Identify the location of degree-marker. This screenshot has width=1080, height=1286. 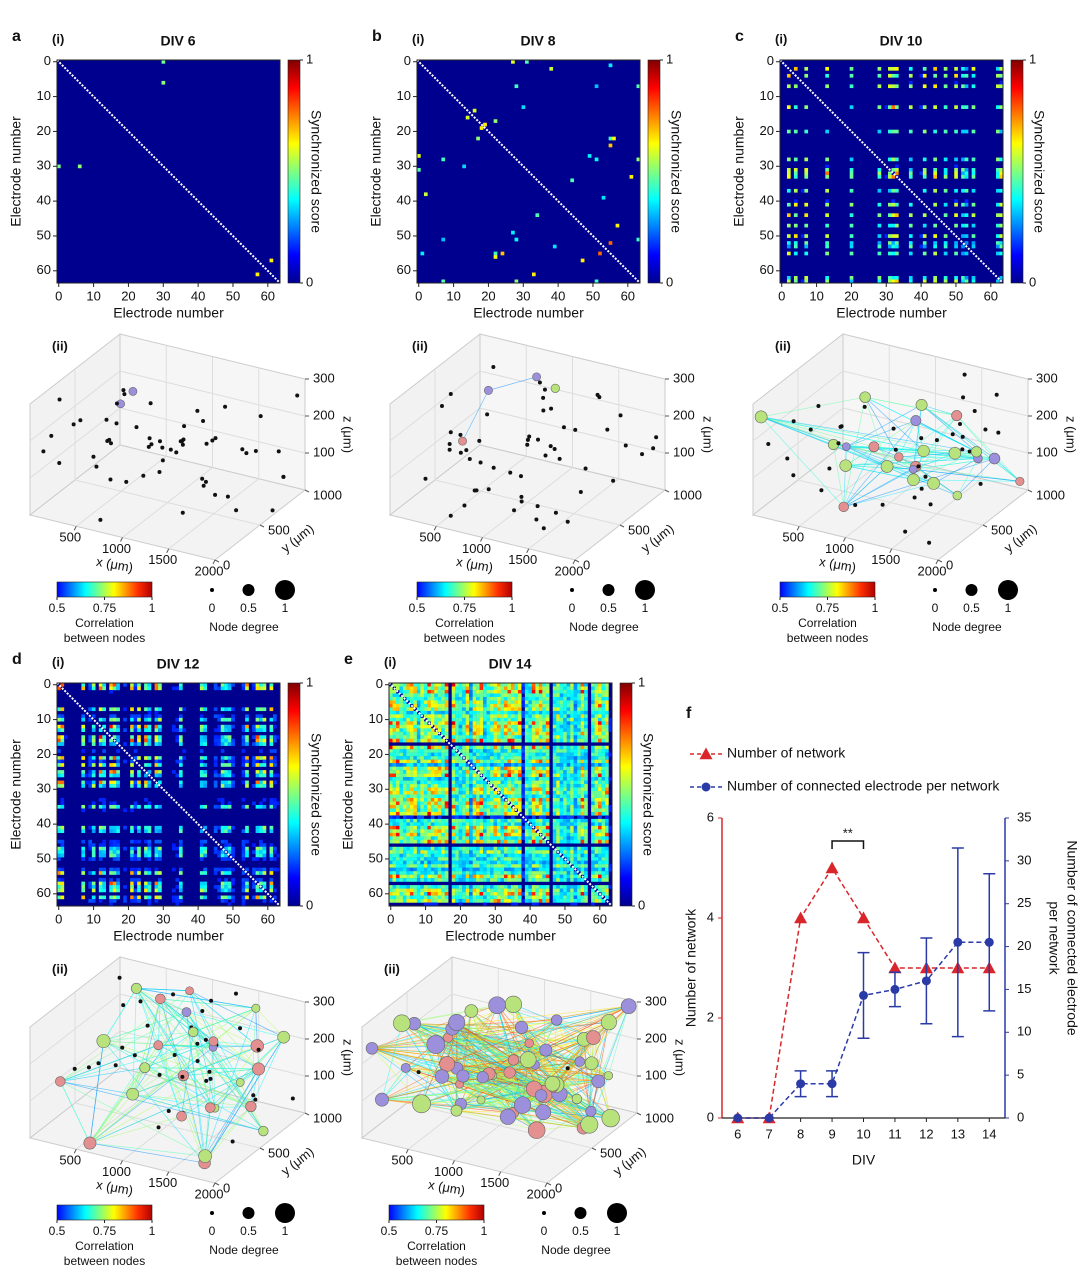
(248, 1213).